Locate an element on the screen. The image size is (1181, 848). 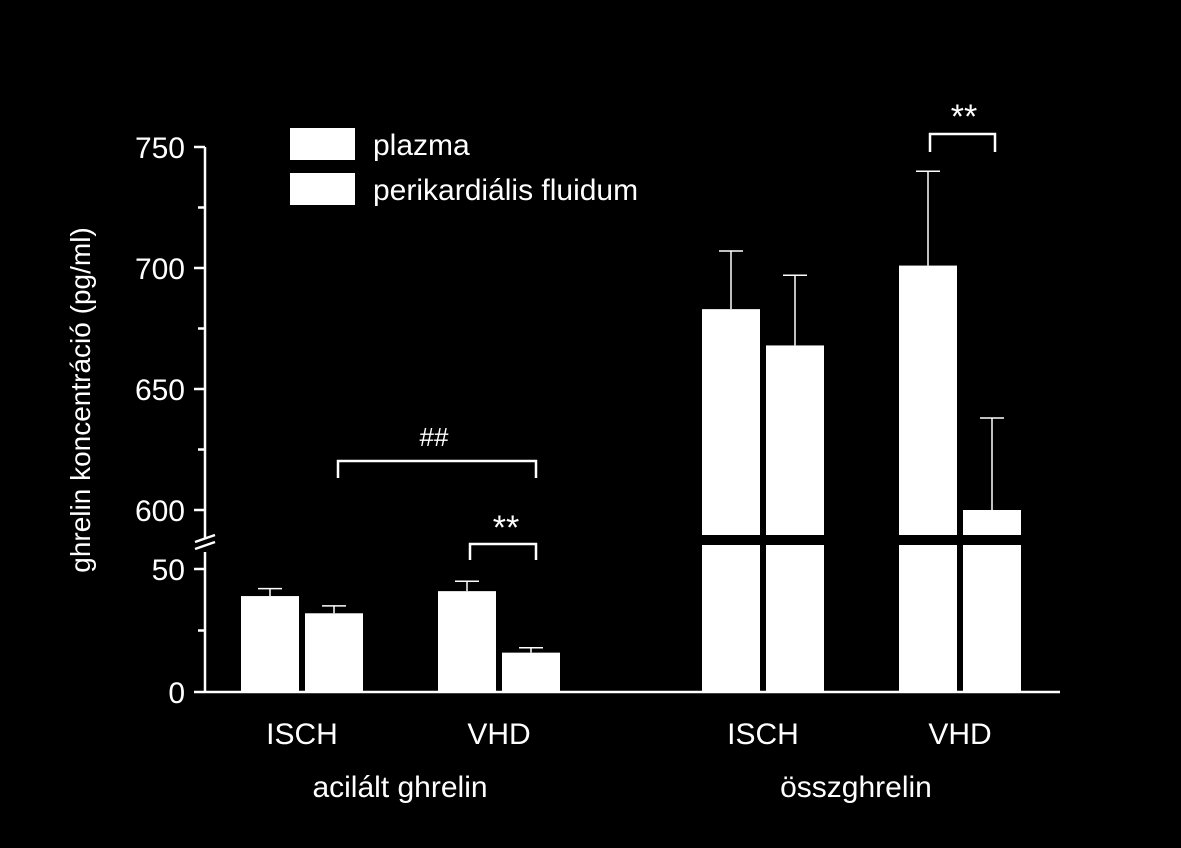
y-tick-label: 50 is located at coordinates (168, 570).